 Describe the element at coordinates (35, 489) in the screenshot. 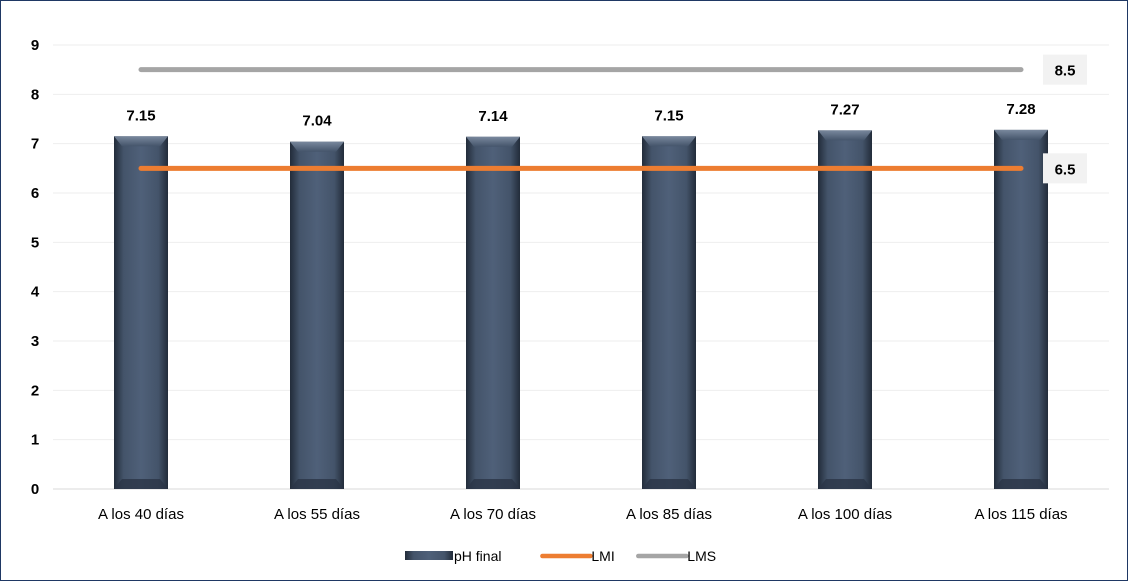

I see `y-tick-label: 0` at that location.